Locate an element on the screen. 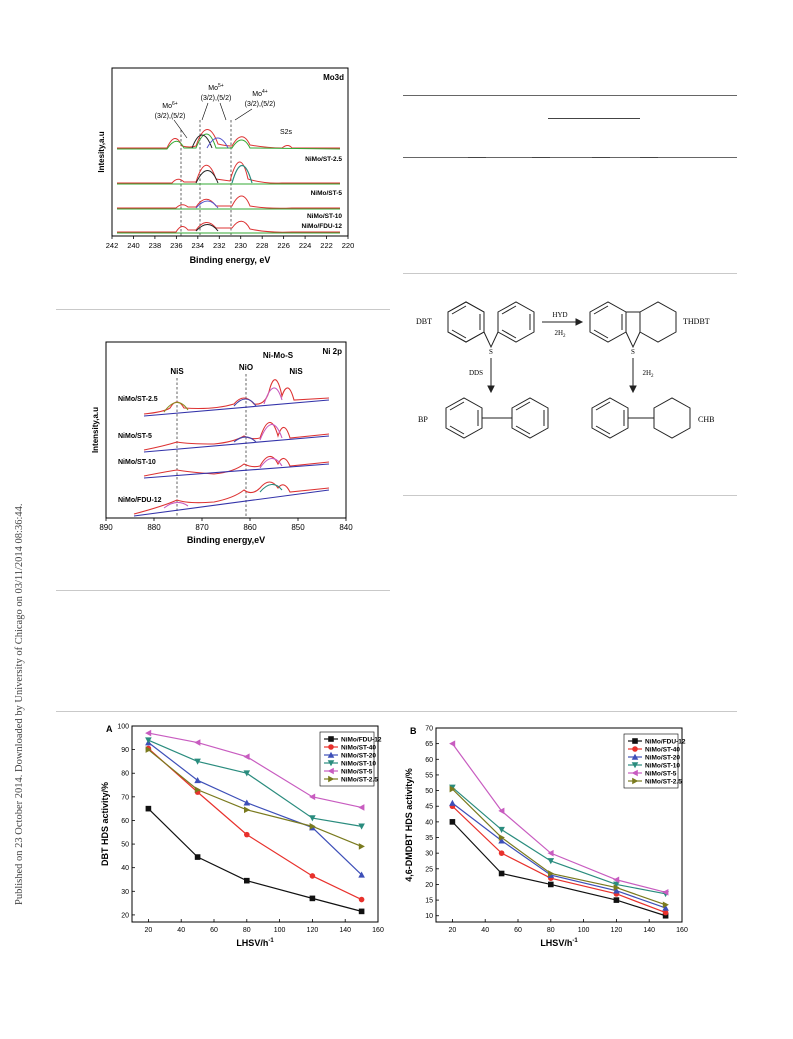  ni2p-name-st10: NiMo/ST-10 is located at coordinates (137, 462).